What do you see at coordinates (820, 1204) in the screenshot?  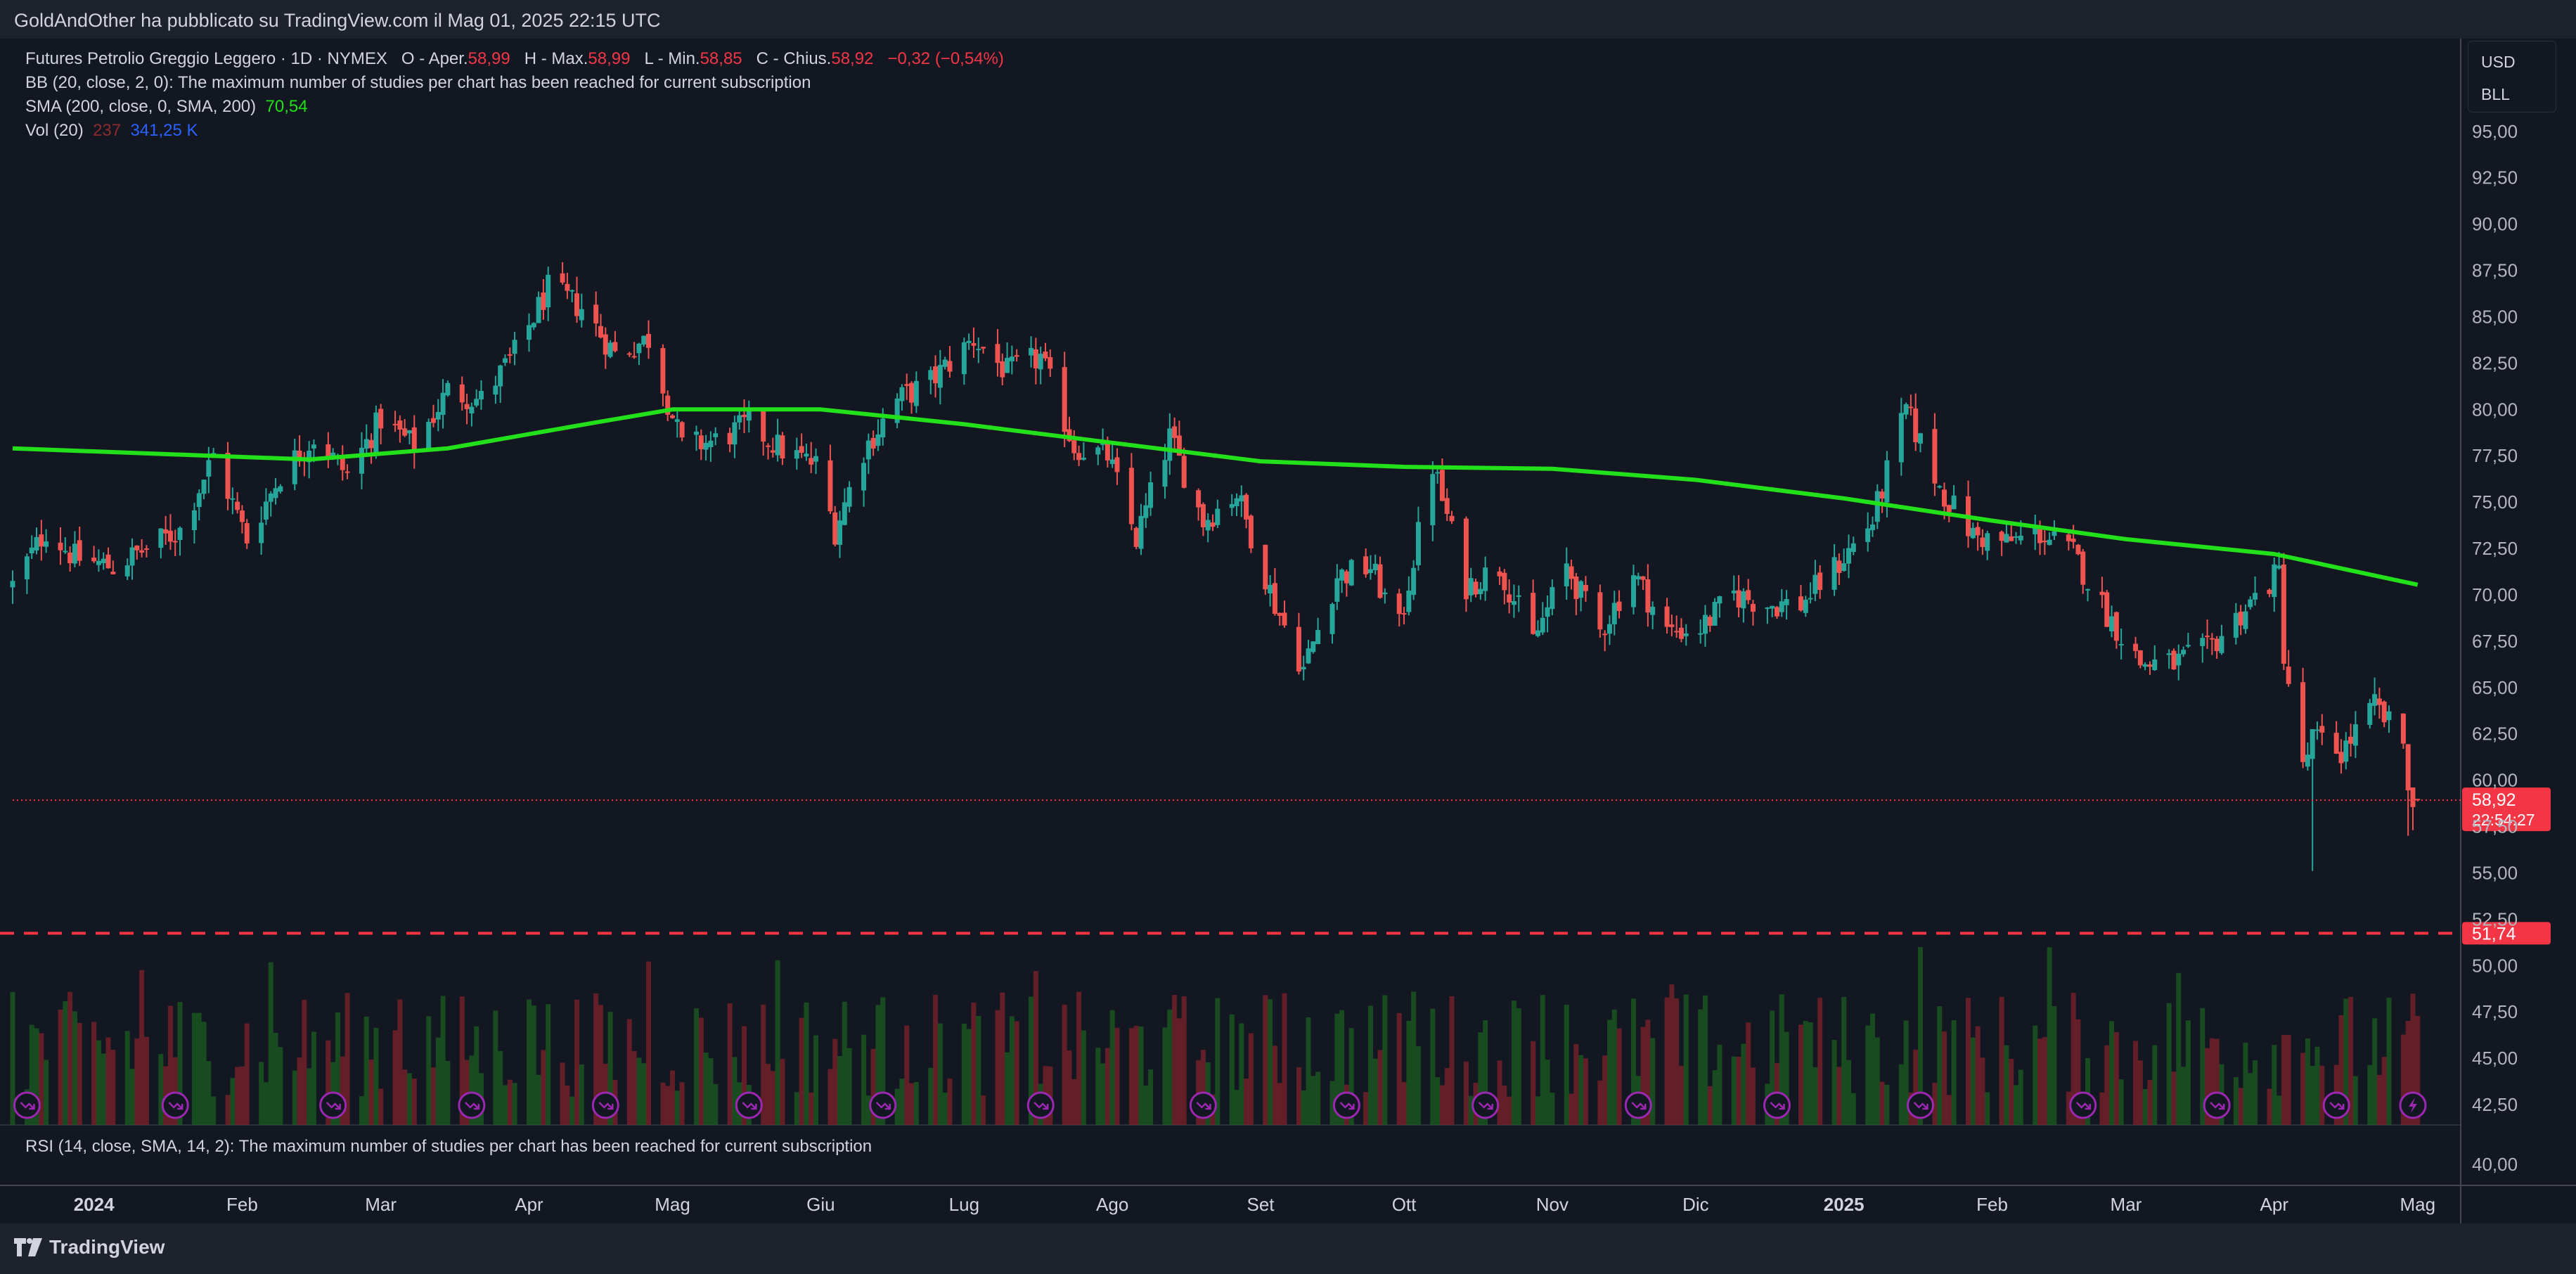 I see `time-axis-label: Giu` at bounding box center [820, 1204].